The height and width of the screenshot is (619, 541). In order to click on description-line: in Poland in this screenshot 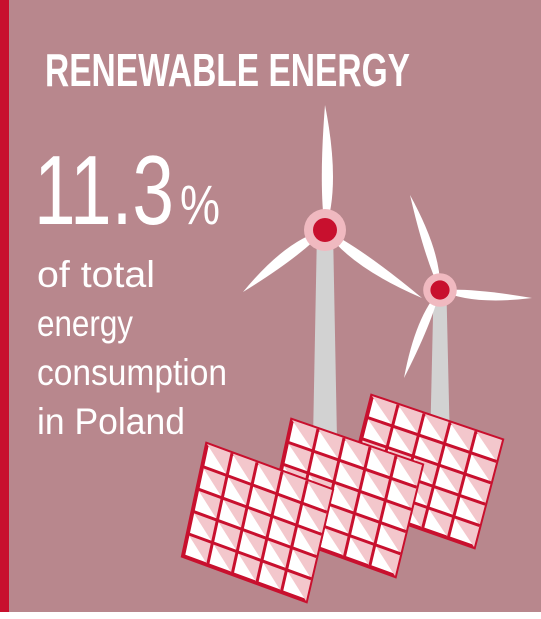, I will do `click(111, 421)`.